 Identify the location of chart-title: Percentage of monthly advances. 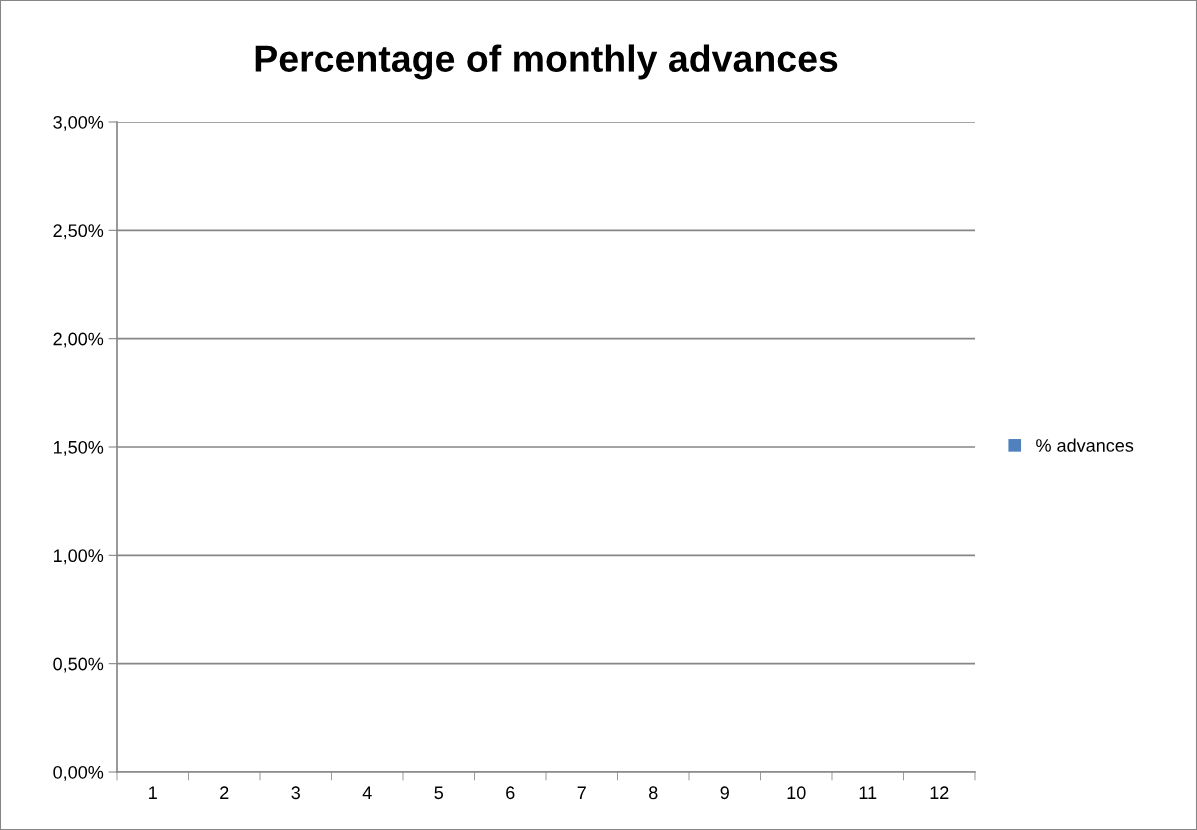
(546, 62).